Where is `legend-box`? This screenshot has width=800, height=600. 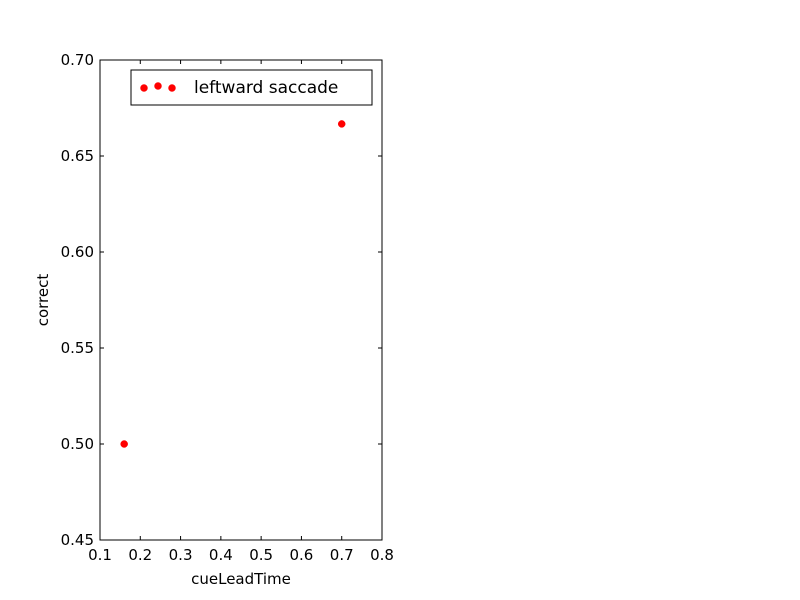 legend-box is located at coordinates (251, 87).